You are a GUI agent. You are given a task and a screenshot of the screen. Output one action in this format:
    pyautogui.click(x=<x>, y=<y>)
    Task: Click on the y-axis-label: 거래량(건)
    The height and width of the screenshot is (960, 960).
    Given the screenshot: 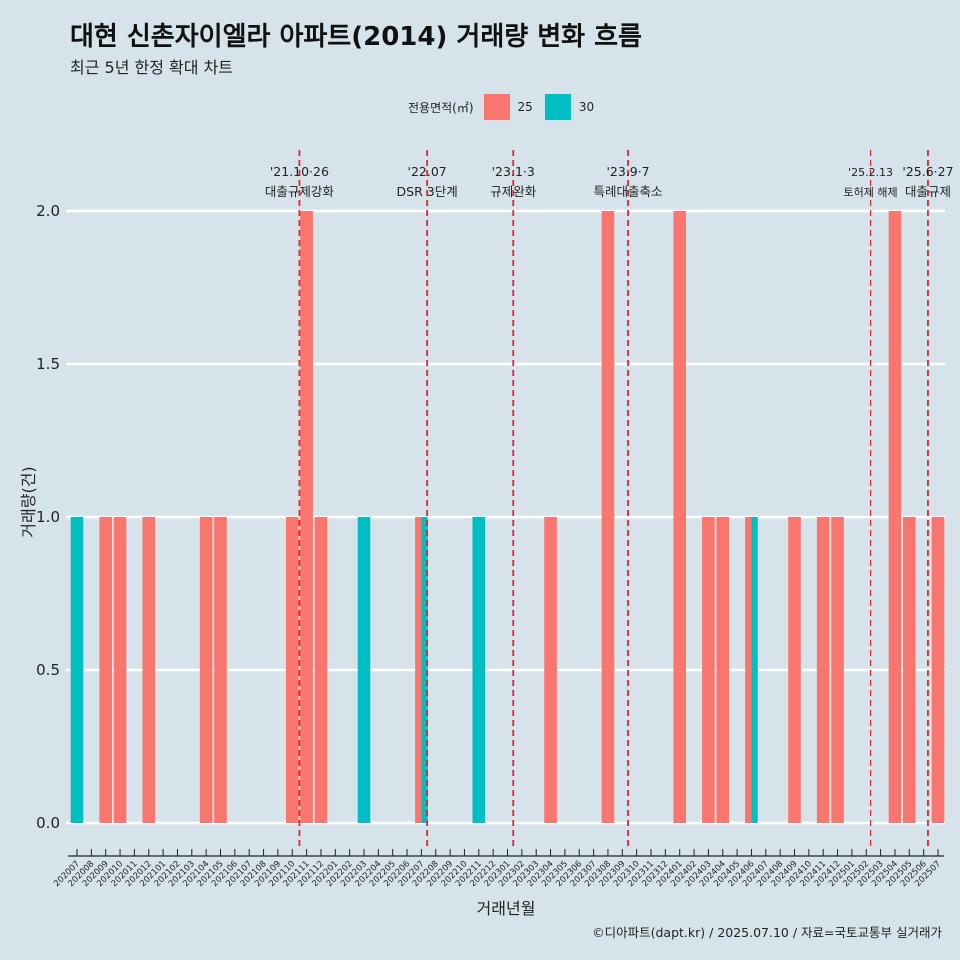 What is the action you would take?
    pyautogui.click(x=28, y=501)
    